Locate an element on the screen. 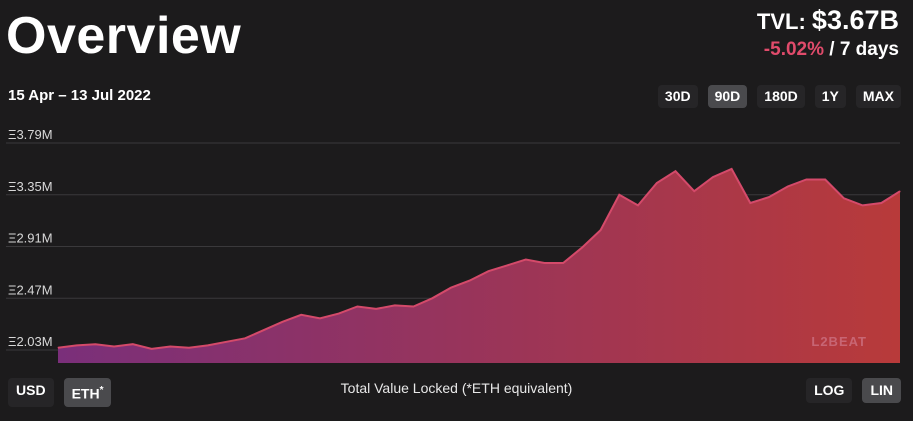 This screenshot has width=913, height=421. y-tick-label: Ξ2.03M is located at coordinates (30, 341).